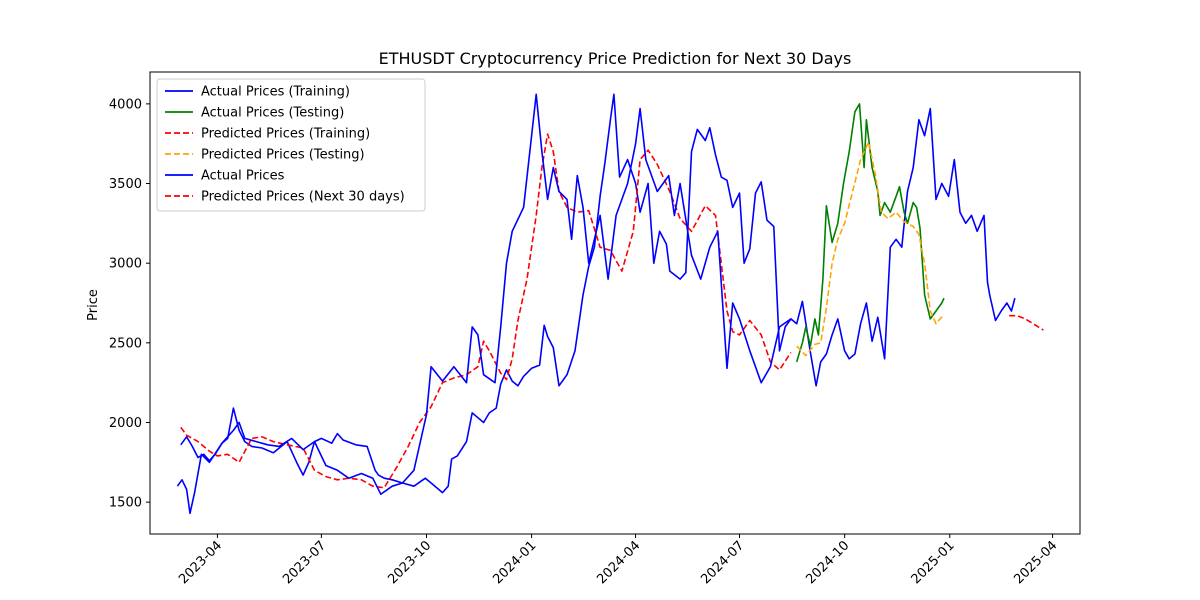 This screenshot has height=600, width=1200. I want to click on legend-label: Actual Prices, so click(243, 176).